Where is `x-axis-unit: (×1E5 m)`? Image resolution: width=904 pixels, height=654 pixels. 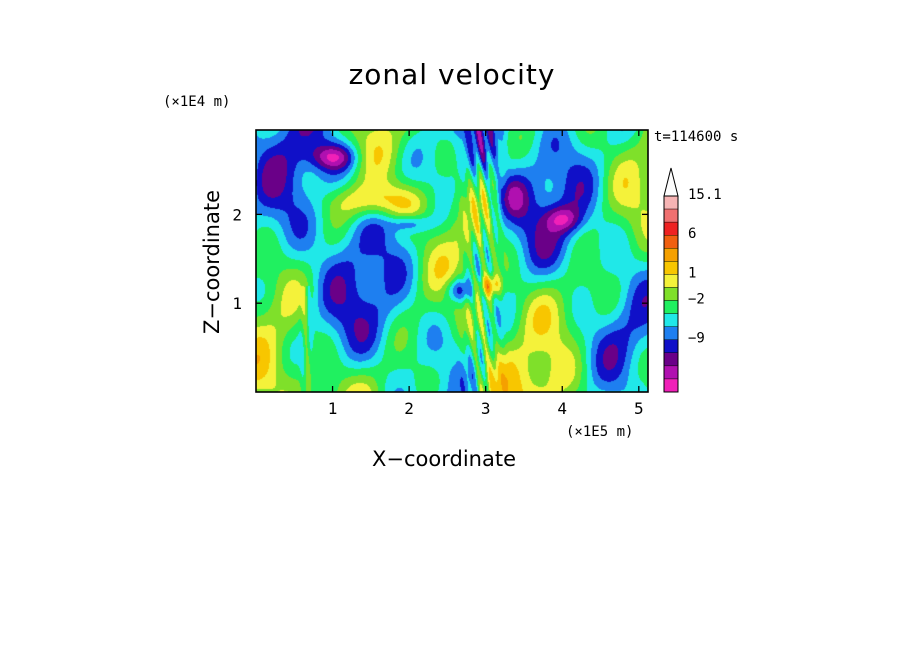 x-axis-unit: (×1E5 m) is located at coordinates (600, 432).